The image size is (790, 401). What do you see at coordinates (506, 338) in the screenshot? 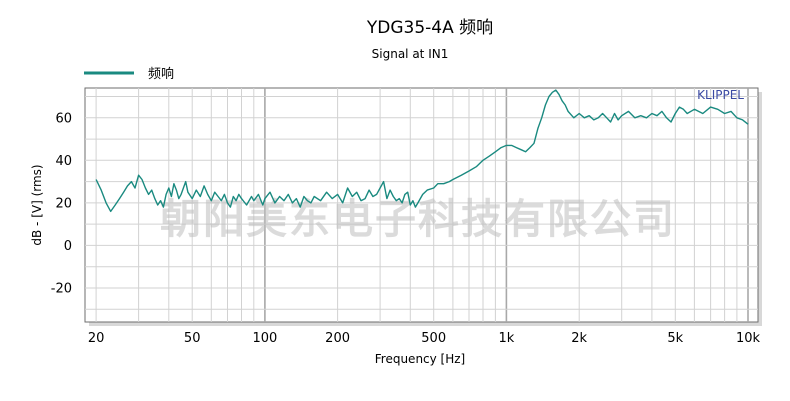
I see `x-tick-label: 1k` at bounding box center [506, 338].